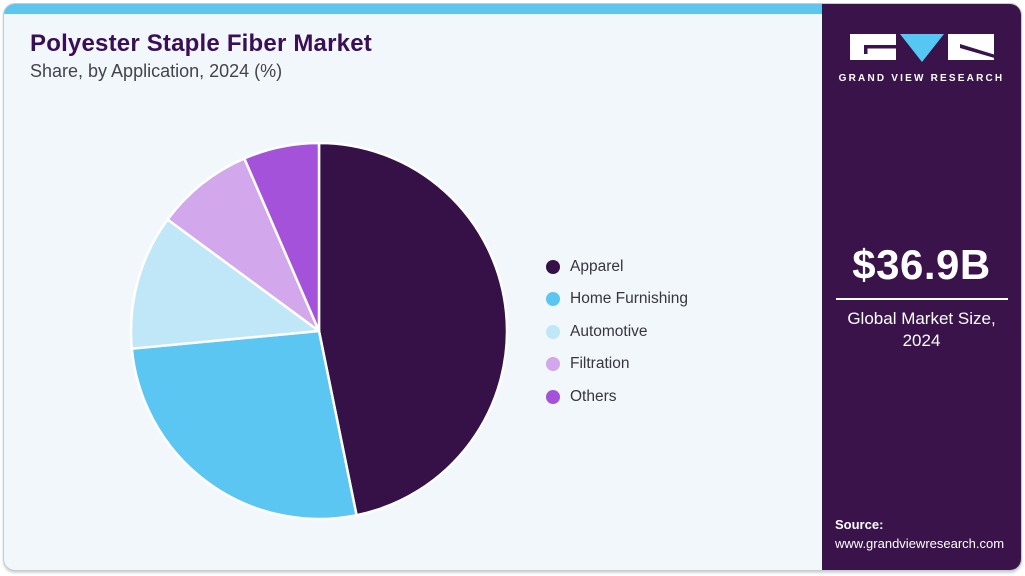 The height and width of the screenshot is (576, 1025). Describe the element at coordinates (413, 9) in the screenshot. I see `accent-bar` at that location.